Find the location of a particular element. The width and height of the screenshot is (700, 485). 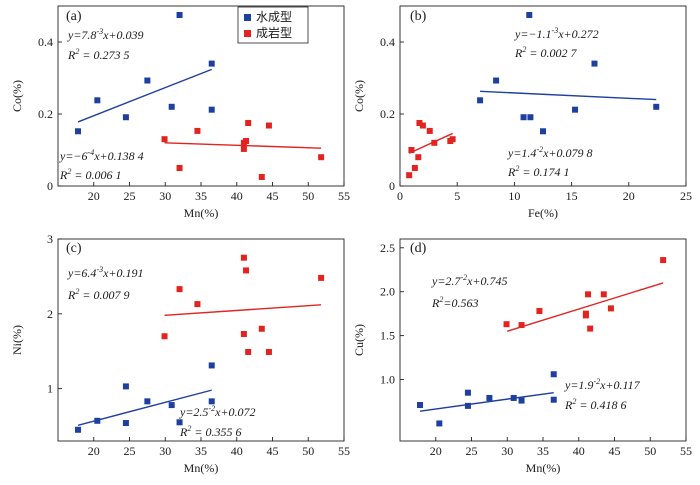

series-hydrogenetic: y=1.9-2x+0.117 R2 = 0.418 6 is located at coordinates (529, 399).